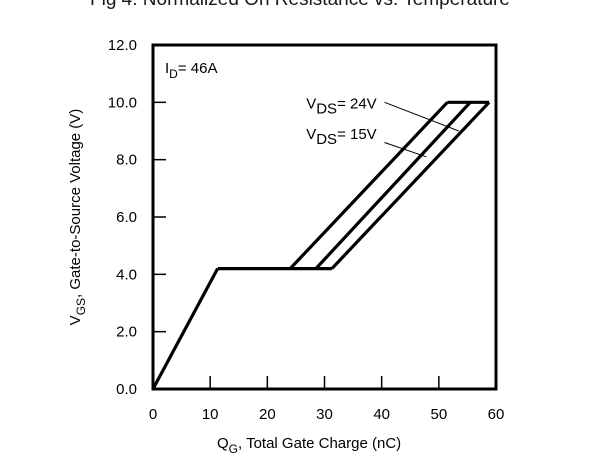 This screenshot has width=603, height=467. I want to click on y-tick-label: 6.0, so click(126, 217).